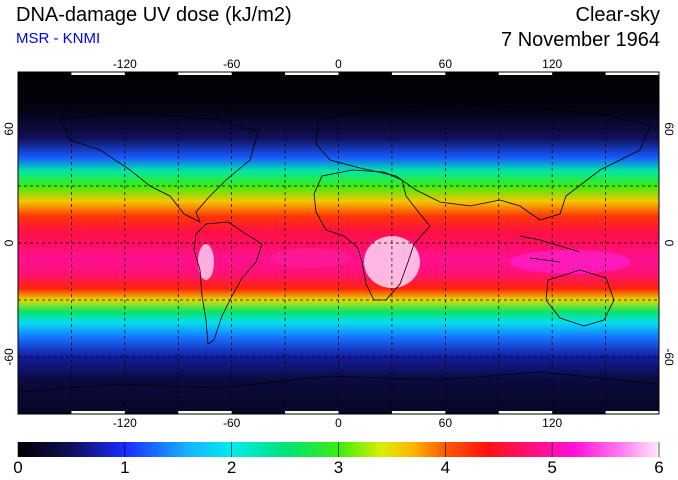 Image resolution: width=678 pixels, height=480 pixels. Describe the element at coordinates (58, 38) in the screenshot. I see `source-label: MSR - KNMI` at that location.